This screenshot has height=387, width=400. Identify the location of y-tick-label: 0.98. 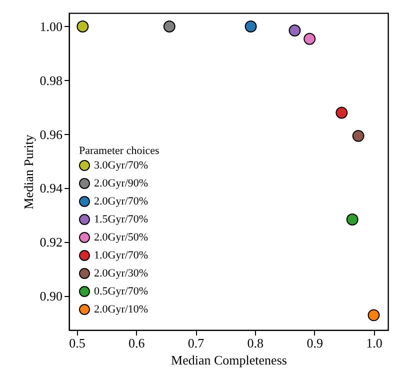
(51, 80).